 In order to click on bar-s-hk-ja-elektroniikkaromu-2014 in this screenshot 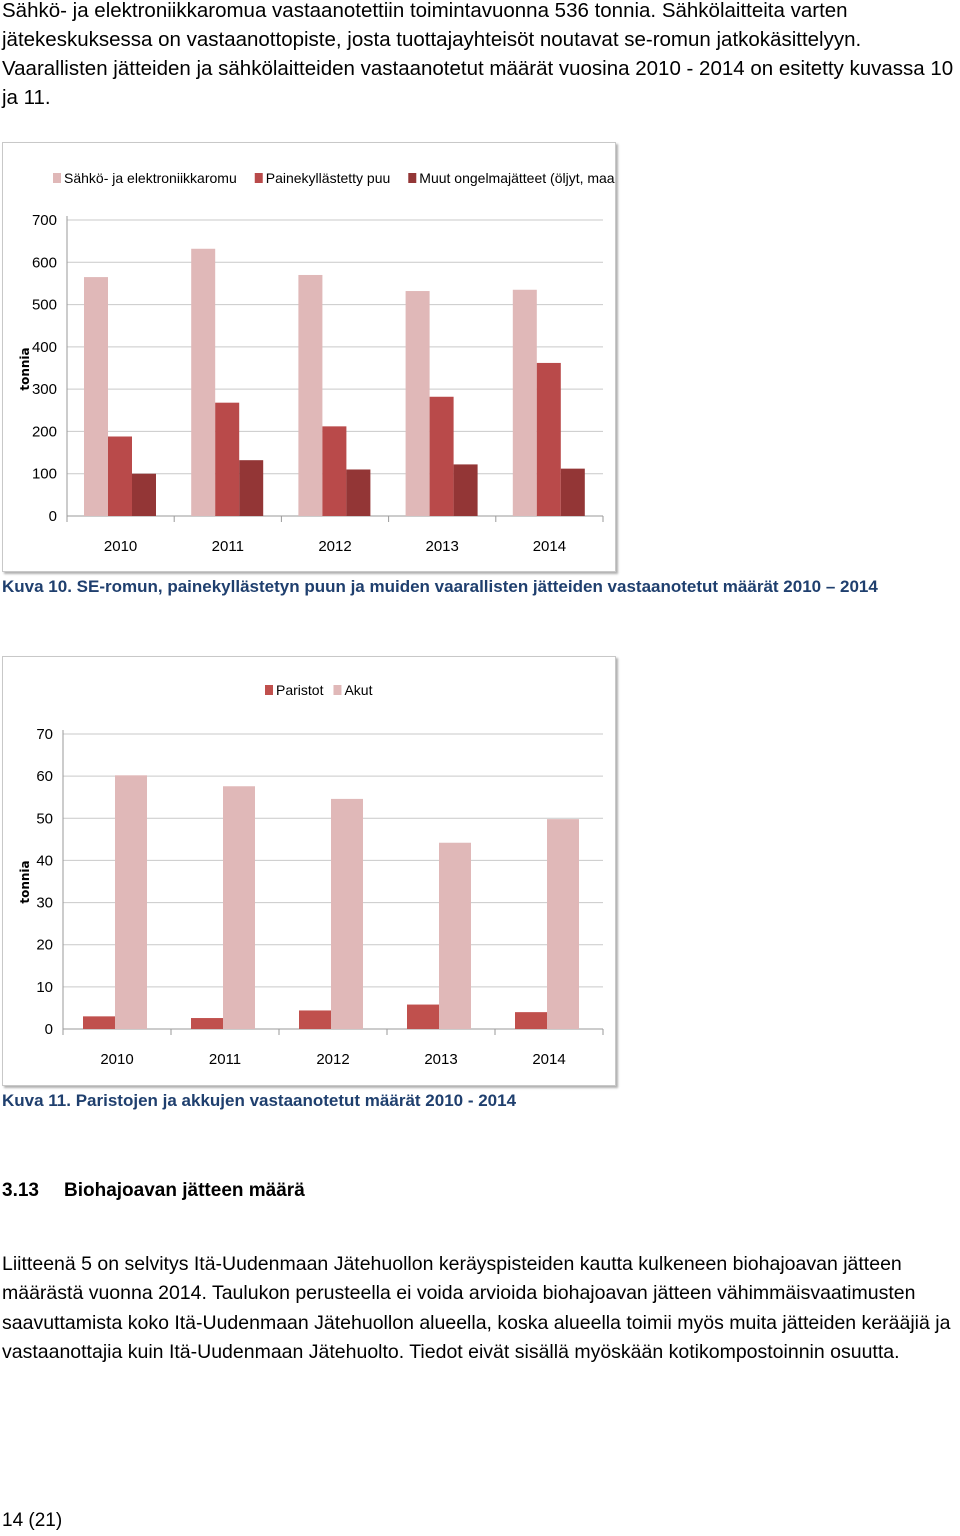, I will do `click(524, 402)`.